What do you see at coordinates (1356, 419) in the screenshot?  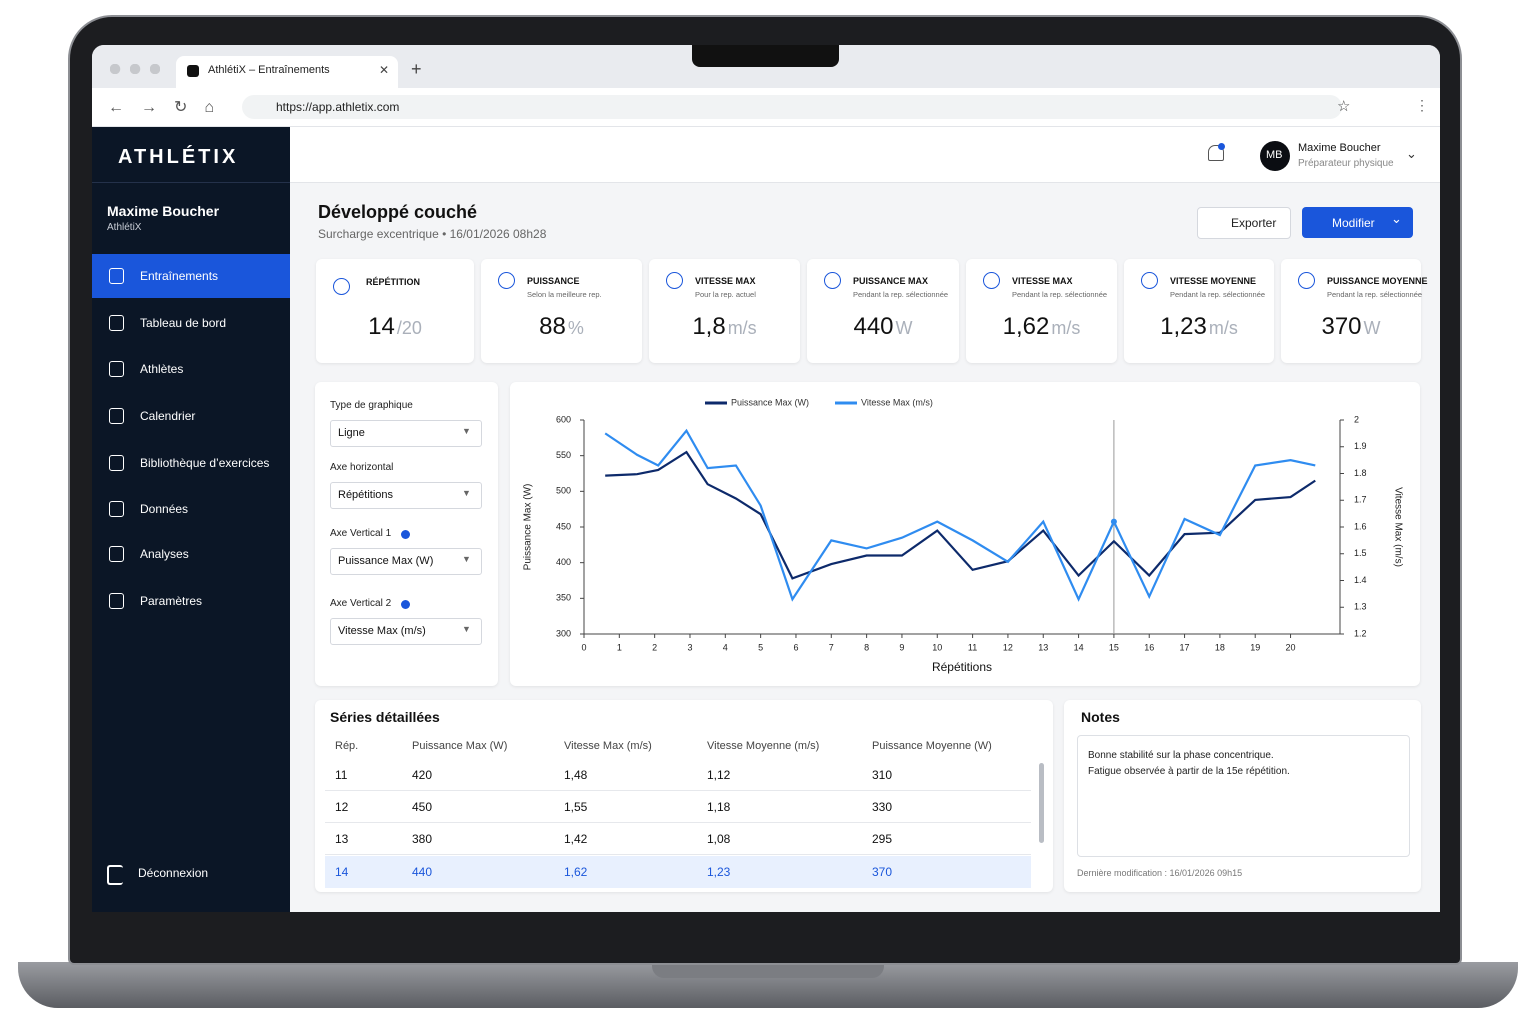 I see `y2-tick-label: 2` at bounding box center [1356, 419].